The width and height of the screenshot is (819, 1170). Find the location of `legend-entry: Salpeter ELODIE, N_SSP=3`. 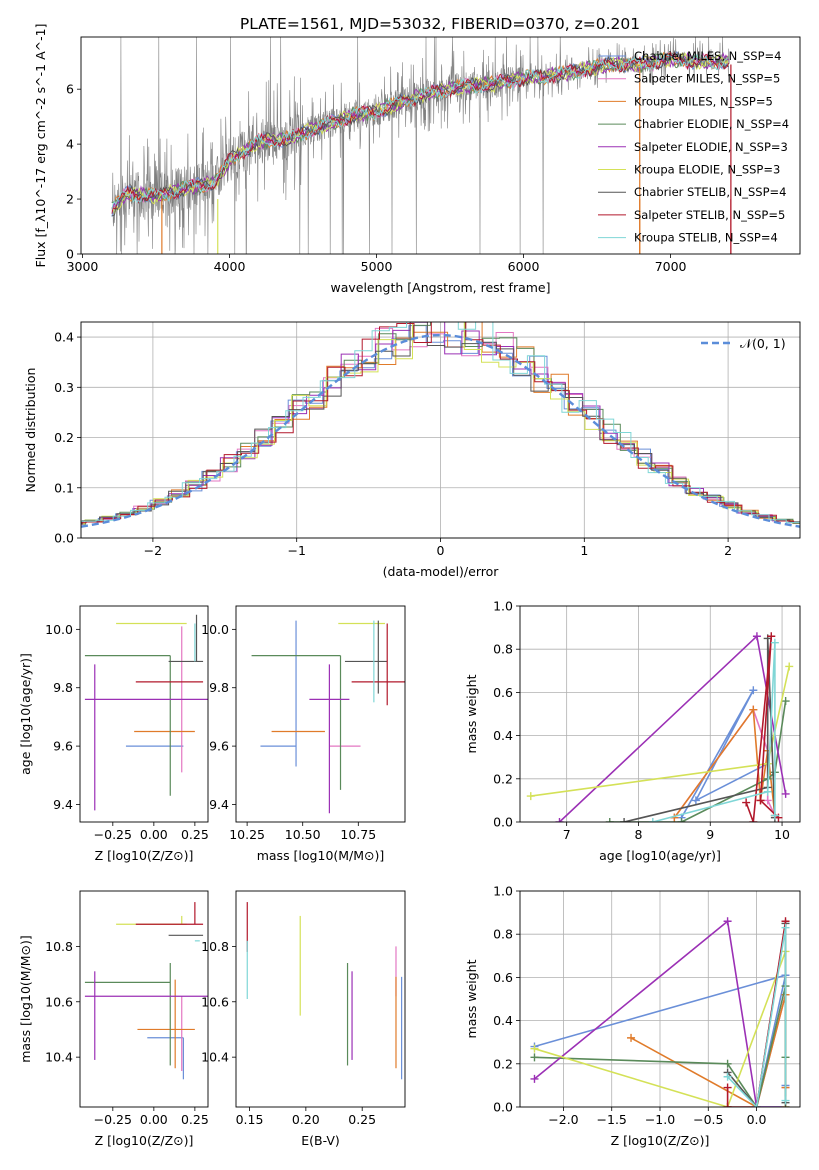

legend-entry: Salpeter ELODIE, N_SSP=3 is located at coordinates (711, 147).